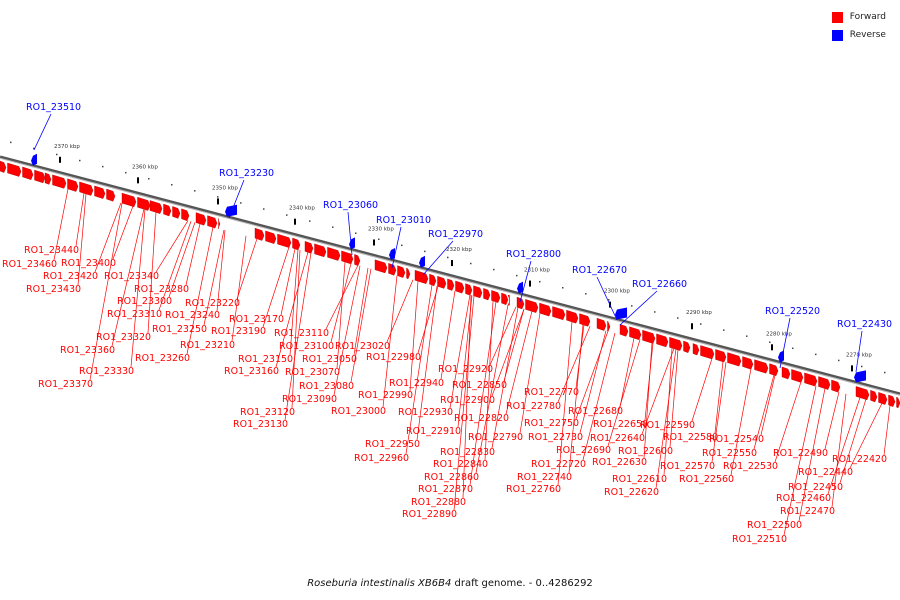  I want to click on forward-gene-label: RO1_22450, so click(815, 487).